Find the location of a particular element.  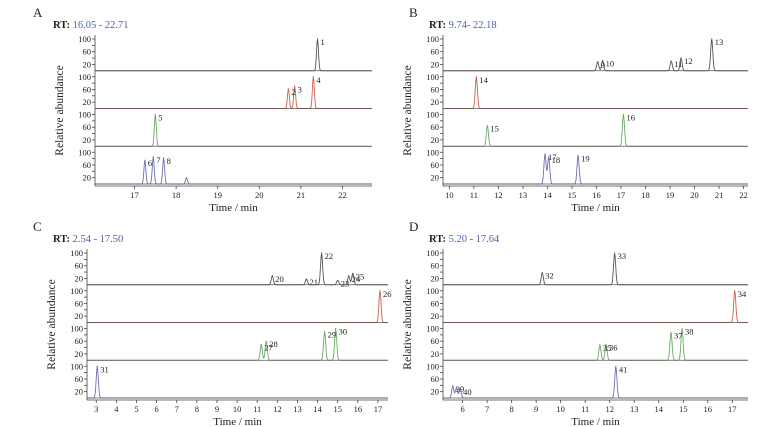

rt-range: RT: 2.54 - 17.50 is located at coordinates (88, 239).